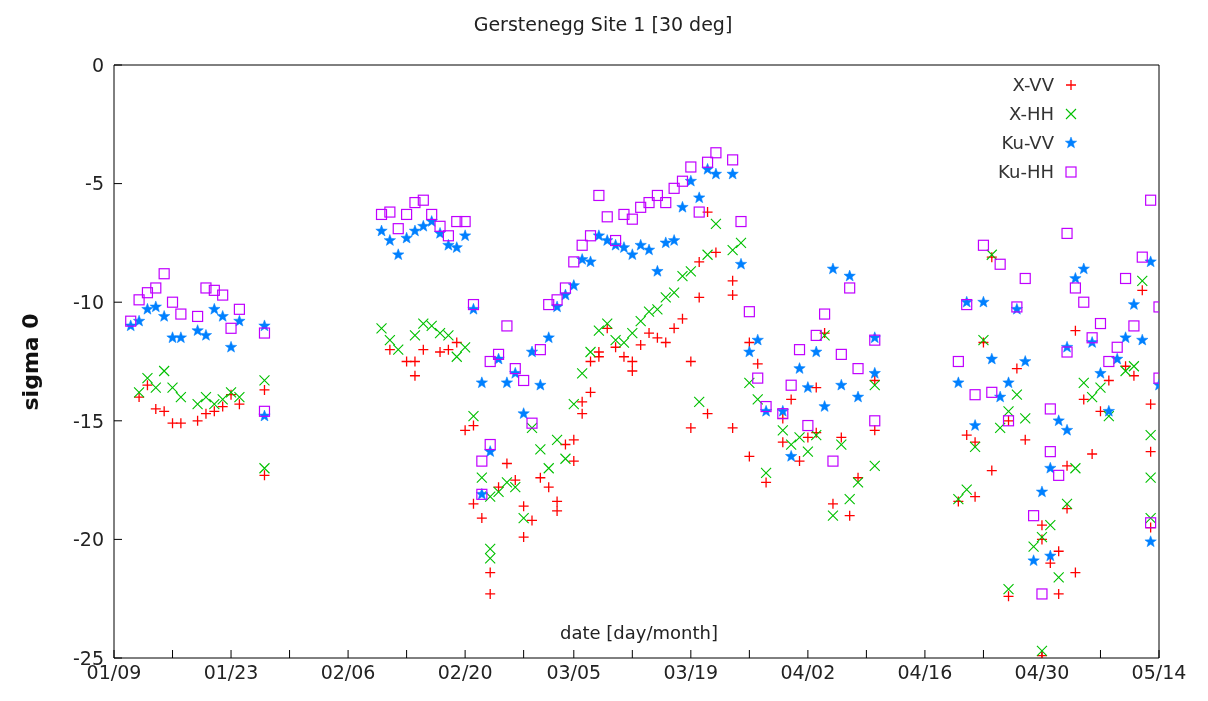 This screenshot has height=701, width=1208. I want to click on legend-label: X-HH, so click(1031, 113).